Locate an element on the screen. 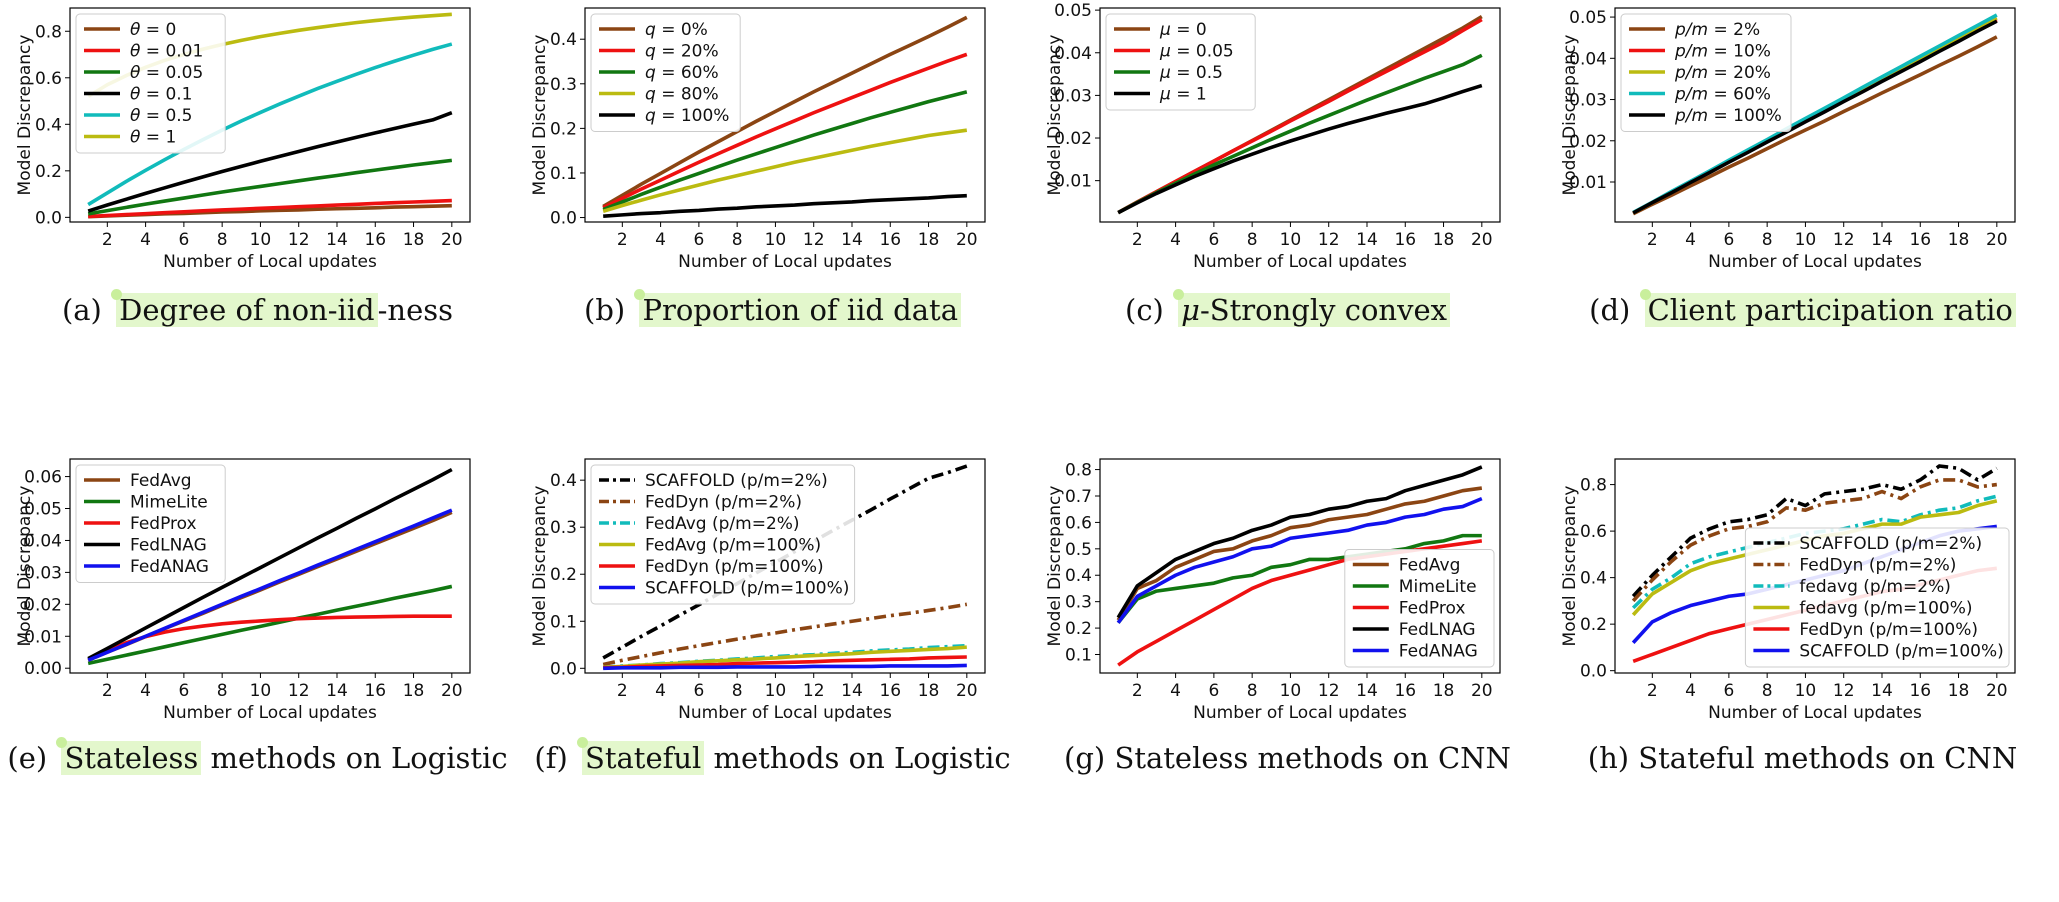 Image resolution: width=2059 pixels, height=902 pixels. legend-label: q = 20% is located at coordinates (682, 52).